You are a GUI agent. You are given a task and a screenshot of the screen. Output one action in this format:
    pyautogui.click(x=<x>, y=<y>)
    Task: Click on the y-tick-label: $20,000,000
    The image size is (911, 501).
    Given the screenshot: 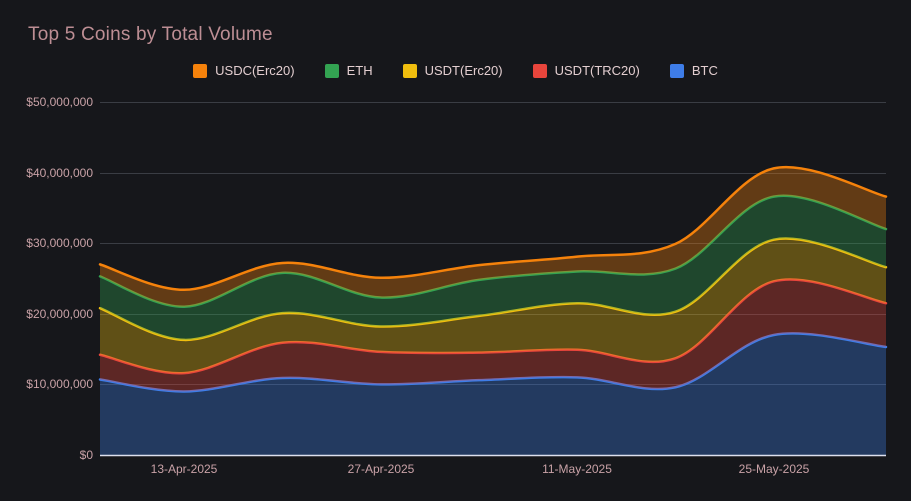 What is the action you would take?
    pyautogui.click(x=59, y=314)
    